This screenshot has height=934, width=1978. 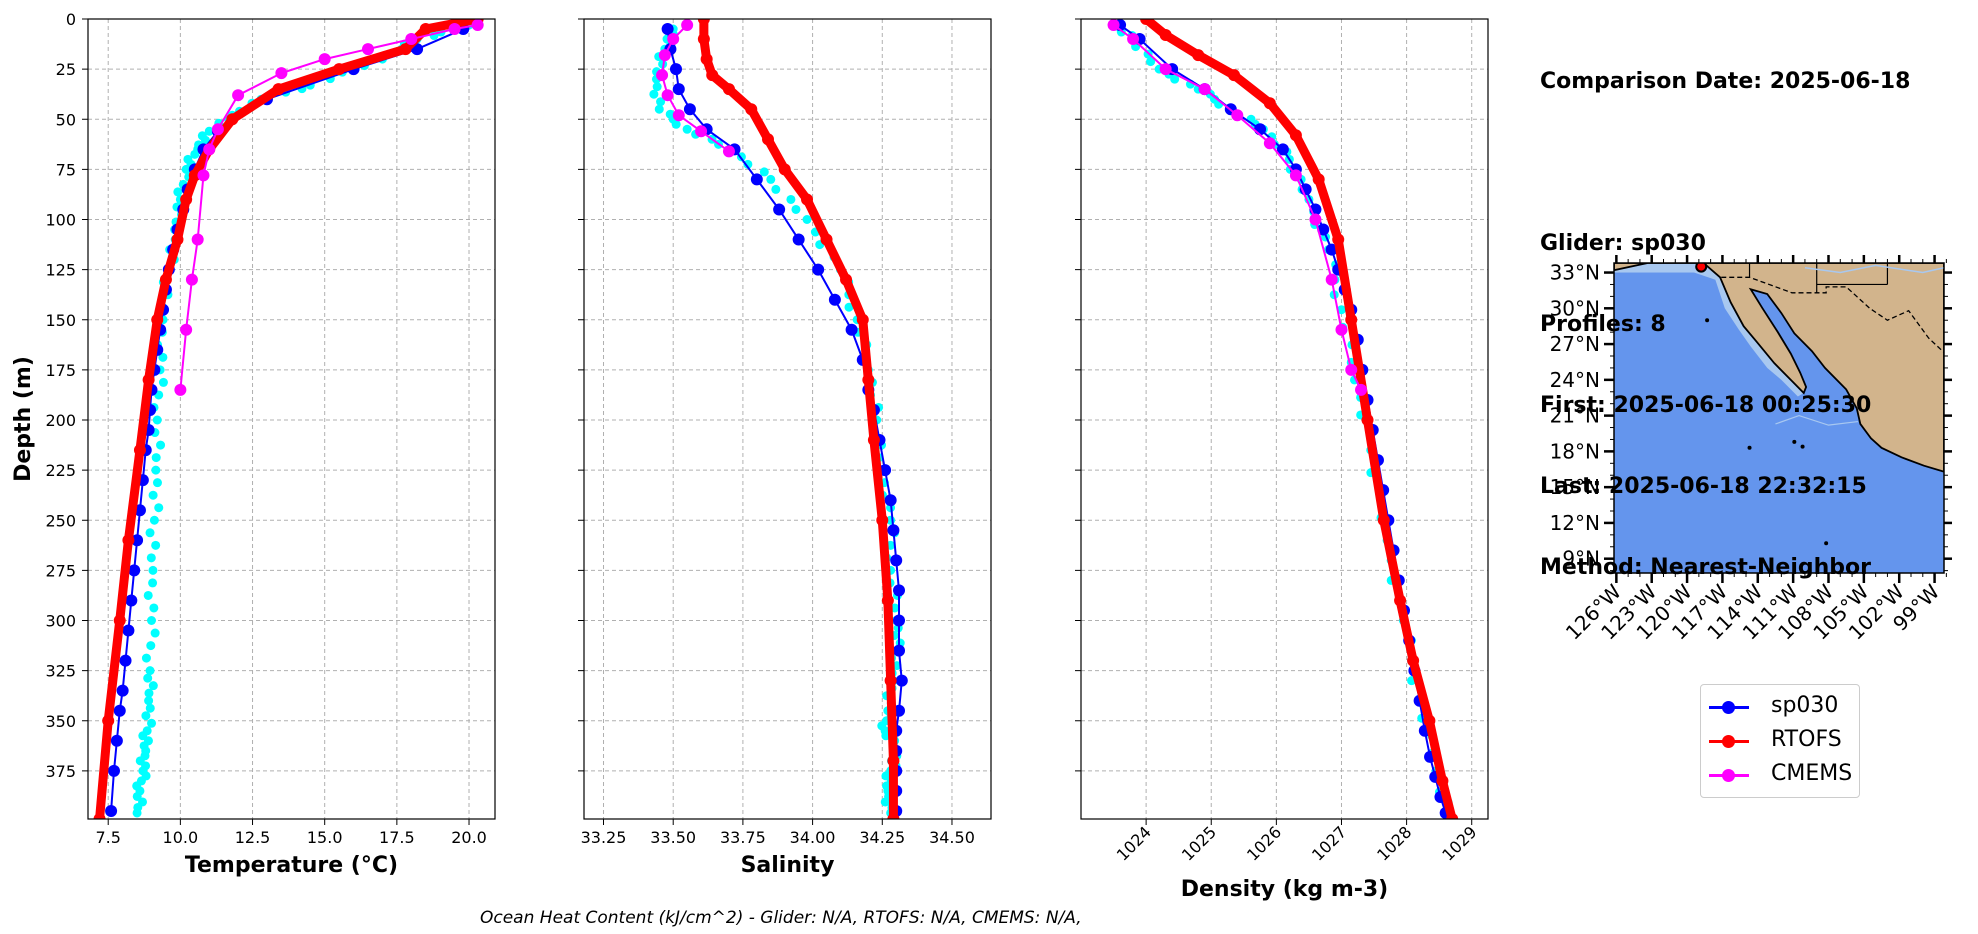 What do you see at coordinates (60, 420) in the screenshot?
I see `y-tick-label: 200` at bounding box center [60, 420].